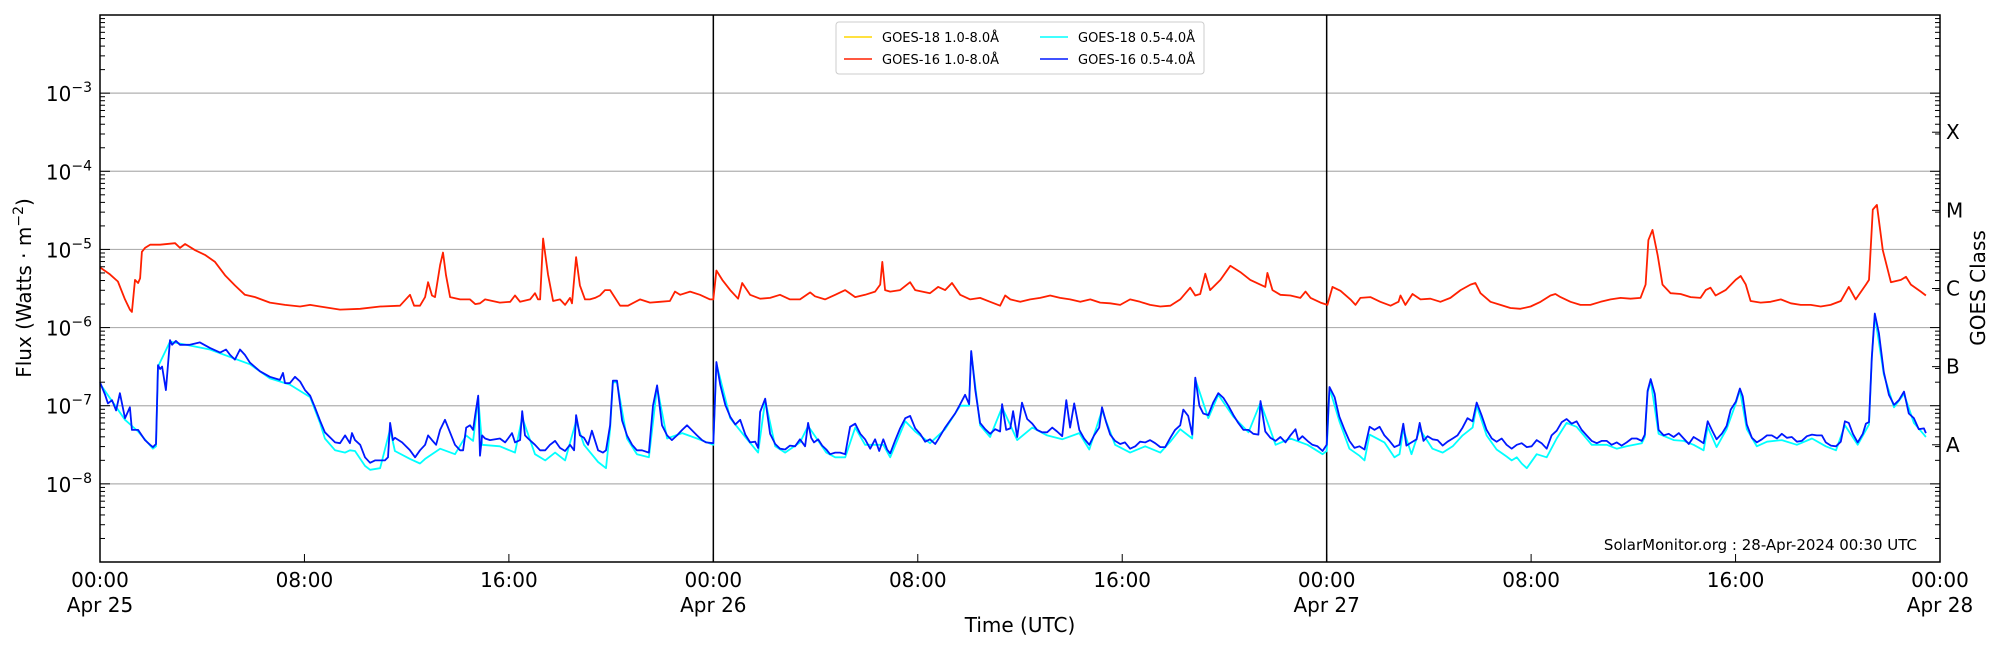 The width and height of the screenshot is (2000, 650). I want to click on y-tick-label: 10⁻⁸, so click(69, 484).